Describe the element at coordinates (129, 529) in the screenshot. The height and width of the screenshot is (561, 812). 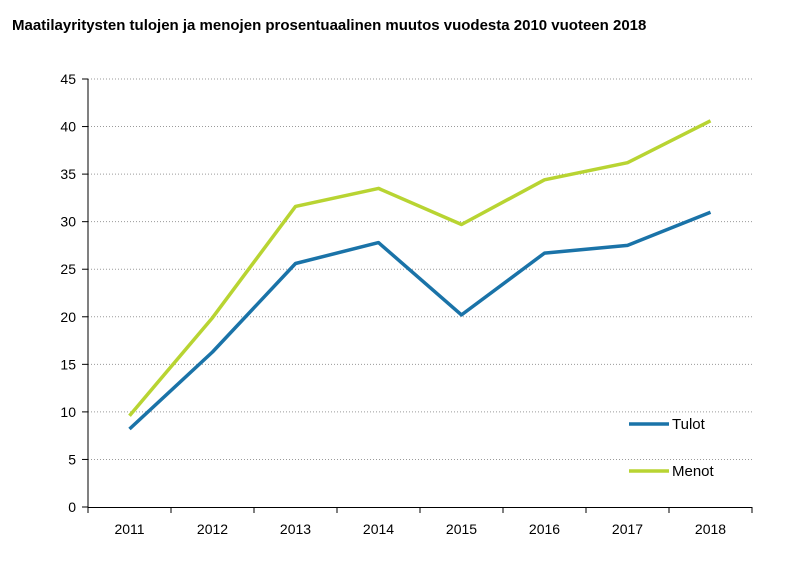
I see `x-tick-label: 2011` at that location.